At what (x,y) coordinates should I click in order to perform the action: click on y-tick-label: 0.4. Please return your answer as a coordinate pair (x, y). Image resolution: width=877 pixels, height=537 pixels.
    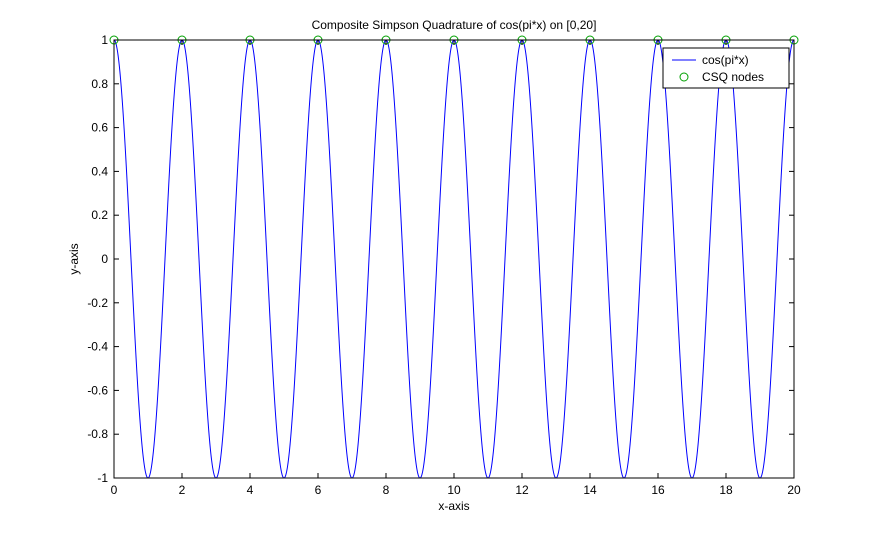
    Looking at the image, I should click on (99, 171).